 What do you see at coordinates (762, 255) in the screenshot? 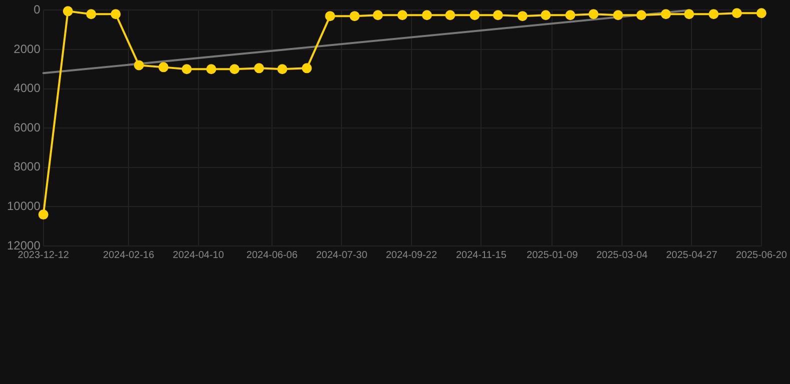
I see `x-tick-label: 2025-06-20` at bounding box center [762, 255].